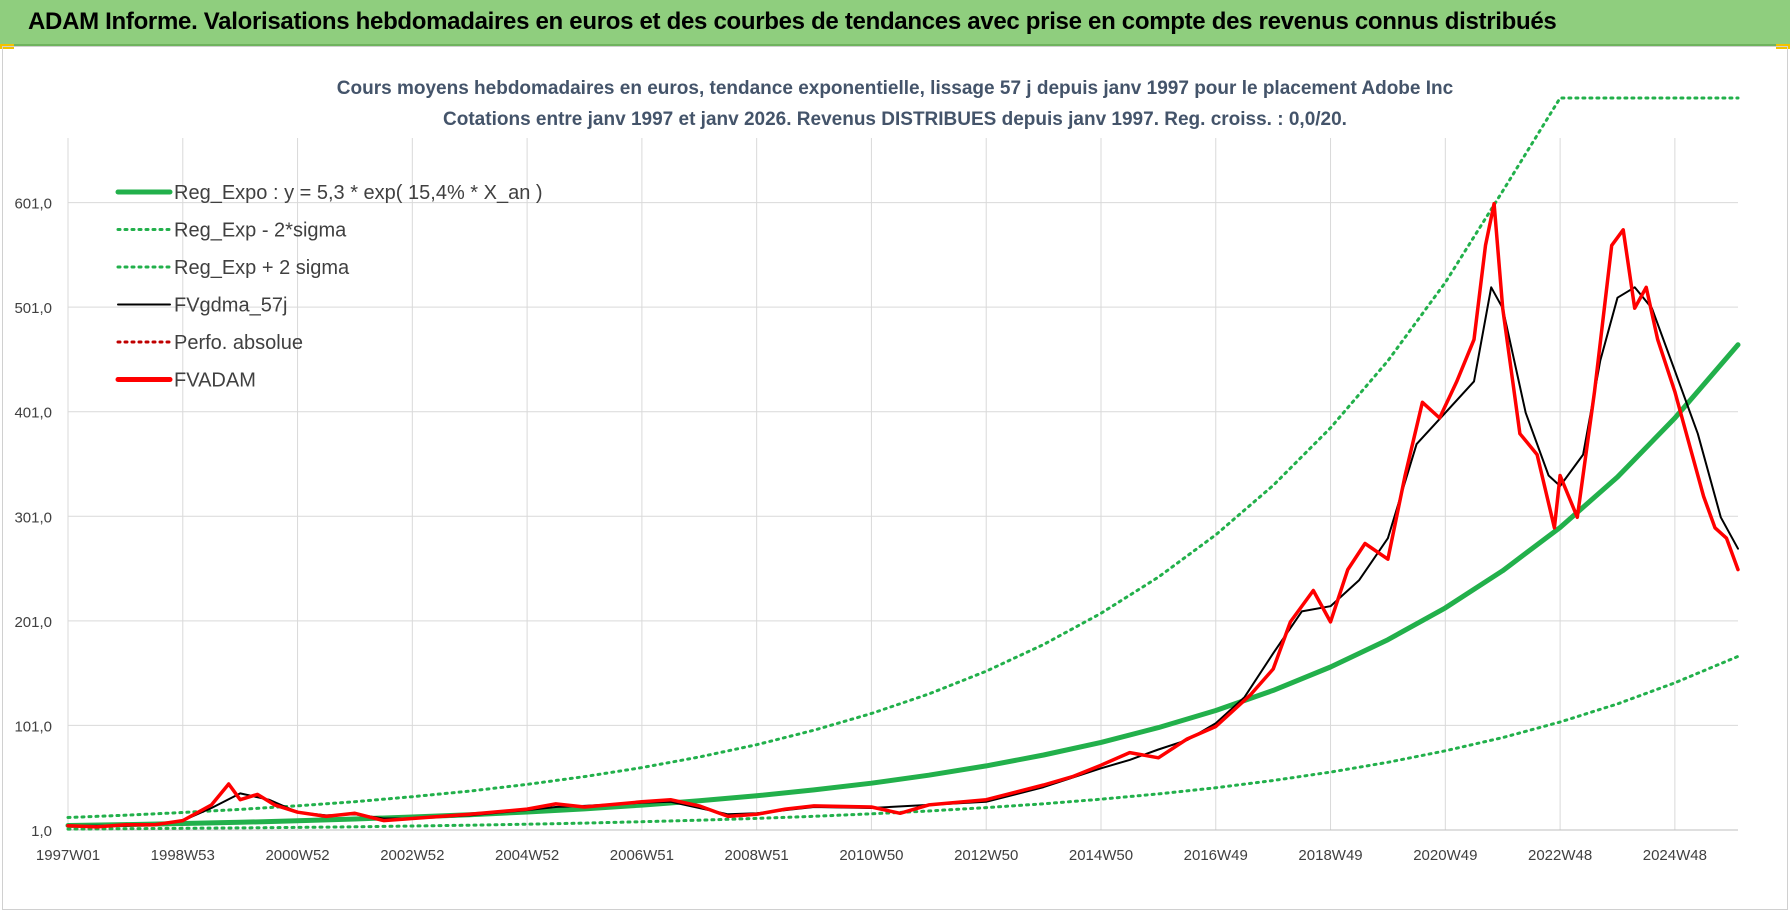 This screenshot has height=912, width=1790. I want to click on x-tick-label: 2002W52, so click(412, 855).